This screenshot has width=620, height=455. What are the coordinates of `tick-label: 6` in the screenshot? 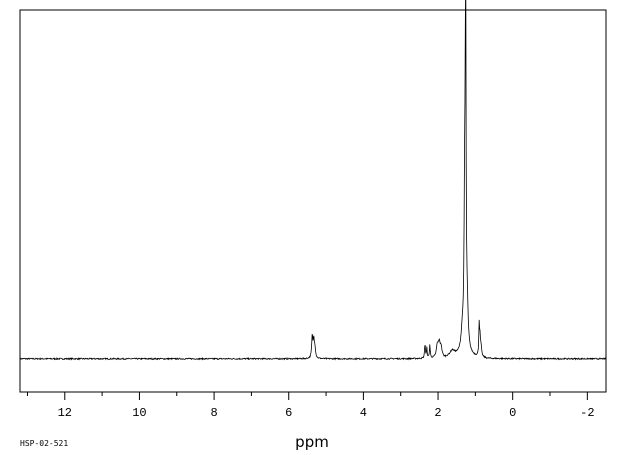 It's located at (288, 413).